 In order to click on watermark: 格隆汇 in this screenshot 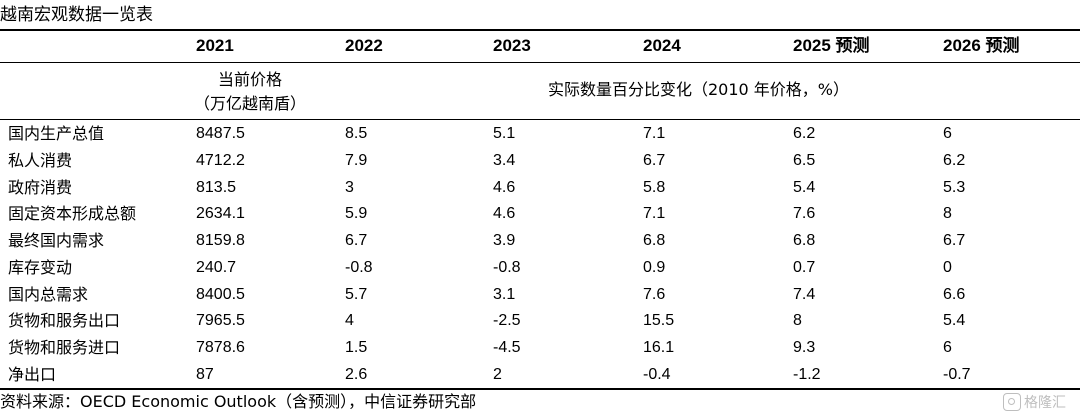, I will do `click(1040, 402)`.